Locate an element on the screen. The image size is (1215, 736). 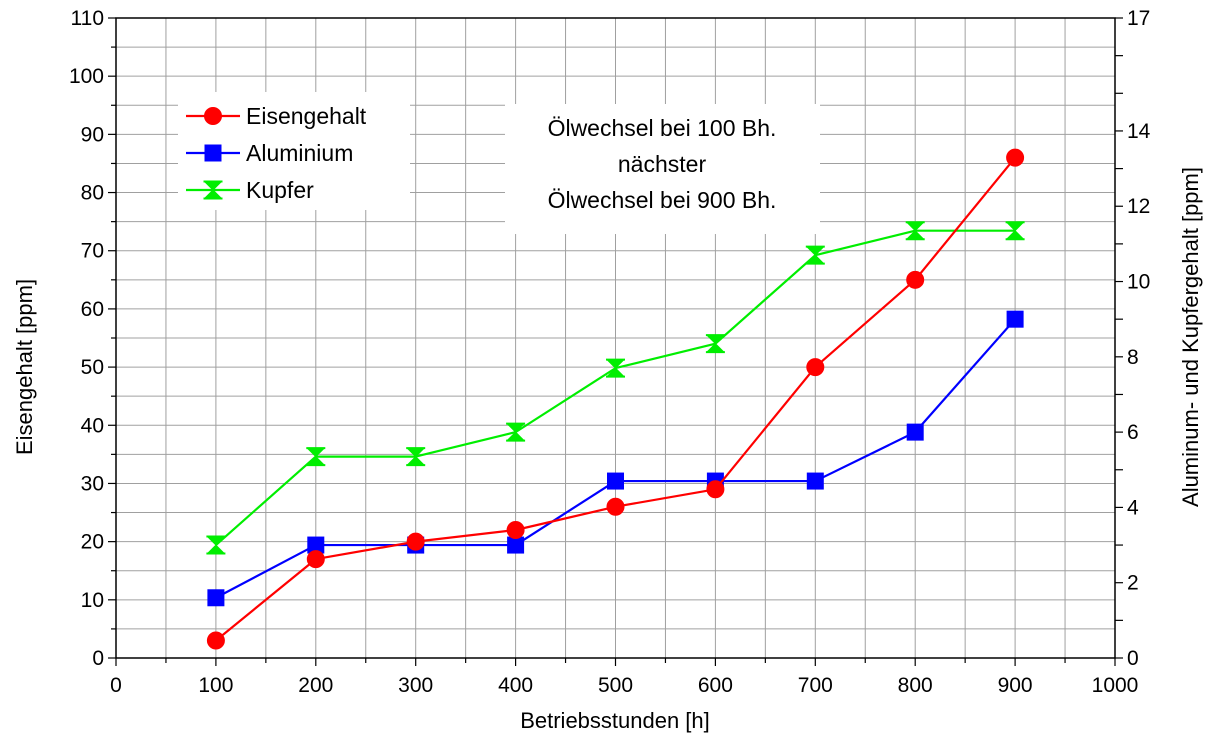
y-tick-label: 90 is located at coordinates (92, 134).